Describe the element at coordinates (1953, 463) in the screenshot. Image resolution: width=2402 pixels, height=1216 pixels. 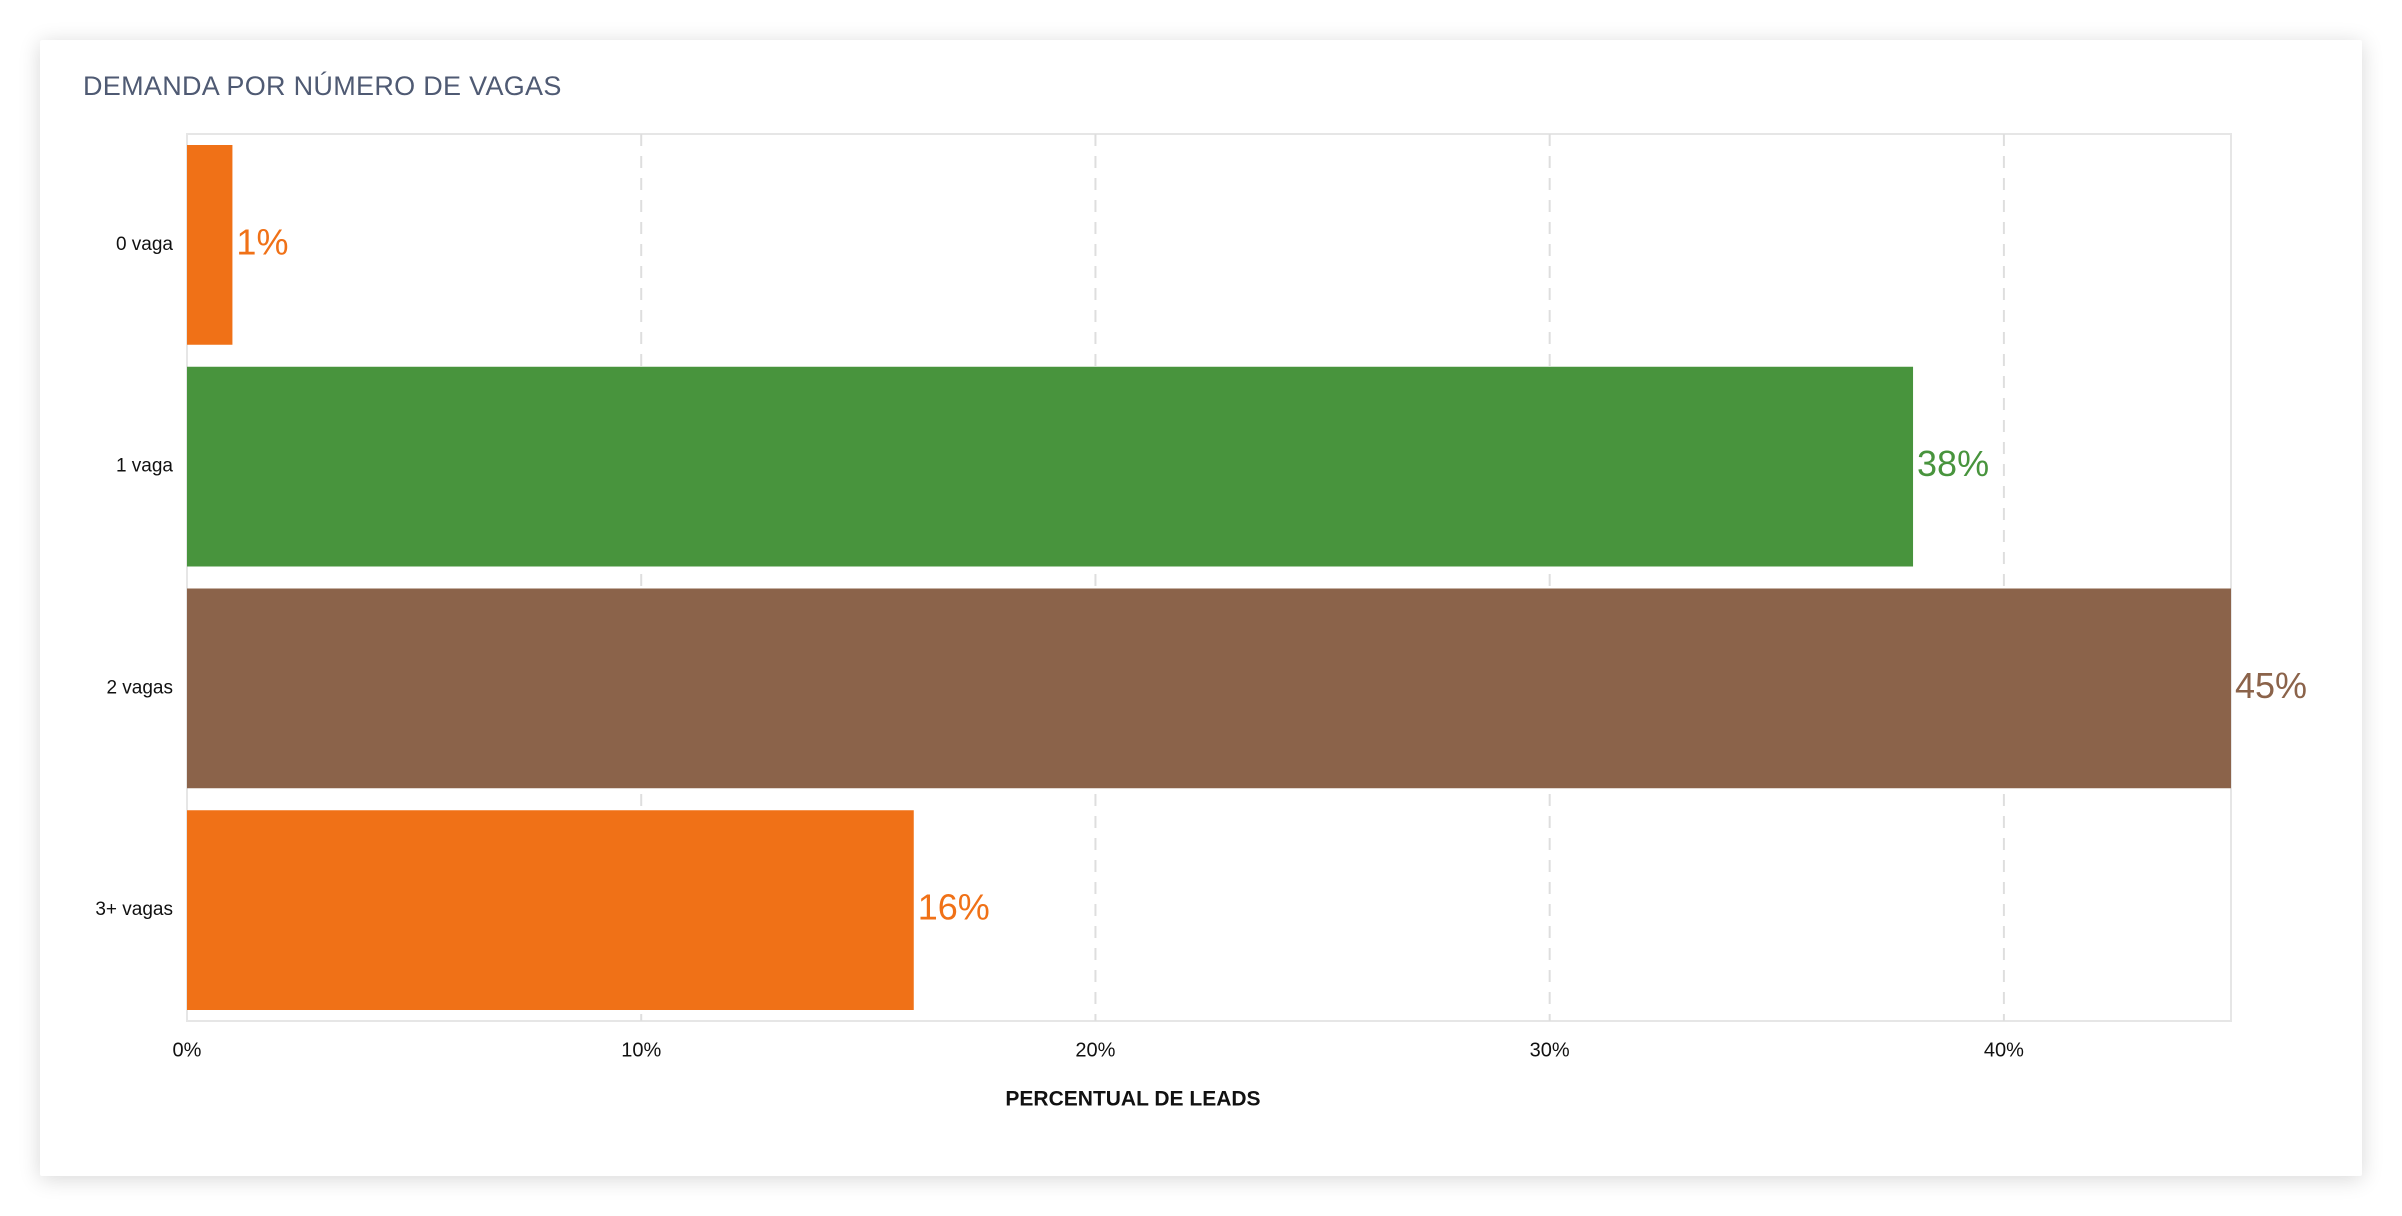
I see `bar-value-label: 38%` at that location.